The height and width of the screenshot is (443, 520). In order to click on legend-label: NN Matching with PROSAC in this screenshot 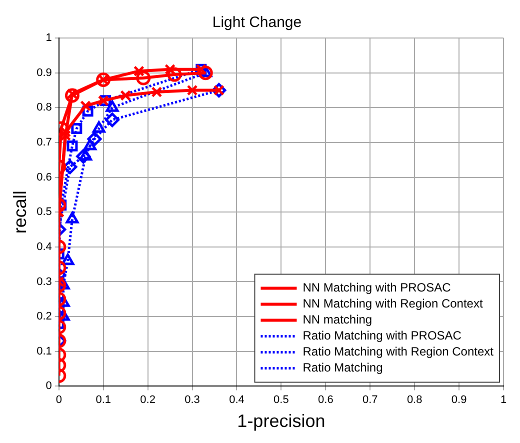, I will do `click(377, 287)`.